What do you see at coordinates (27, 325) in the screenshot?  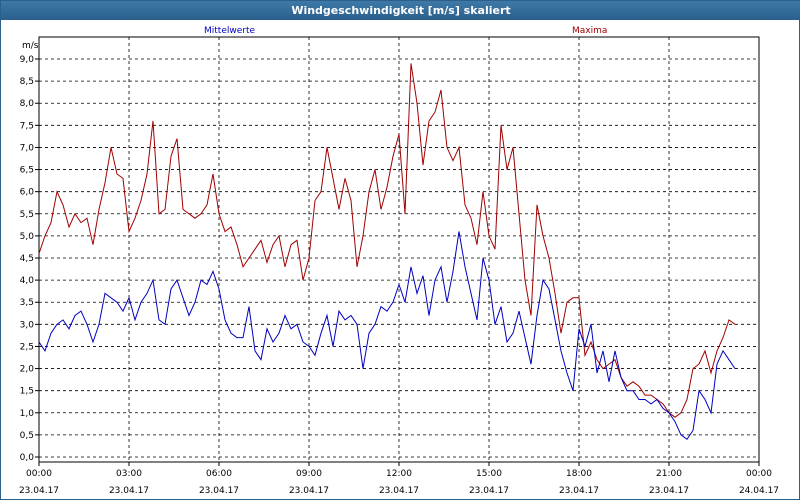 I see `y-tick-label: 3,0` at bounding box center [27, 325].